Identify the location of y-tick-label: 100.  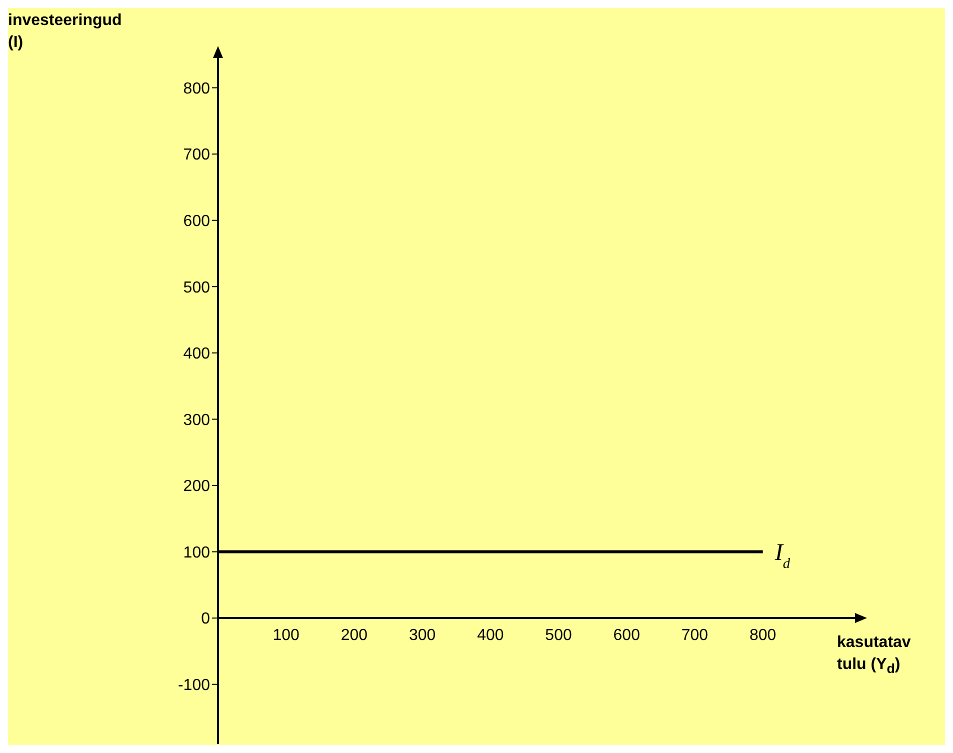
(196, 553).